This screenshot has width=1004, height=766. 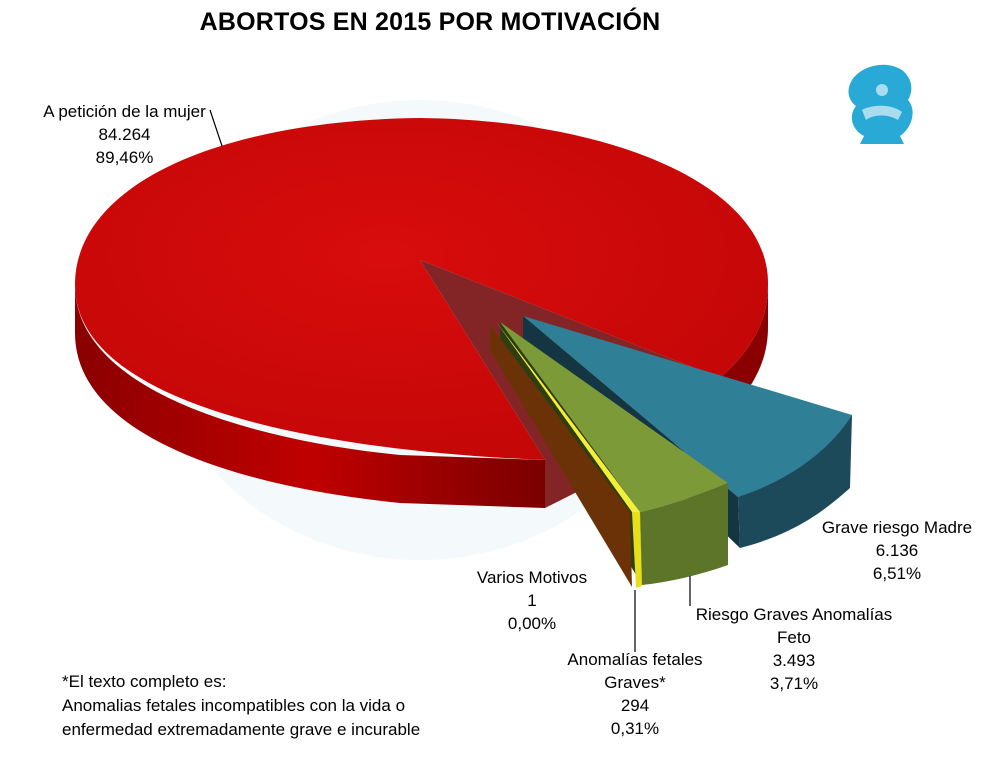 What do you see at coordinates (637, 550) in the screenshot?
I see `slice-anomalias-fetales-side` at bounding box center [637, 550].